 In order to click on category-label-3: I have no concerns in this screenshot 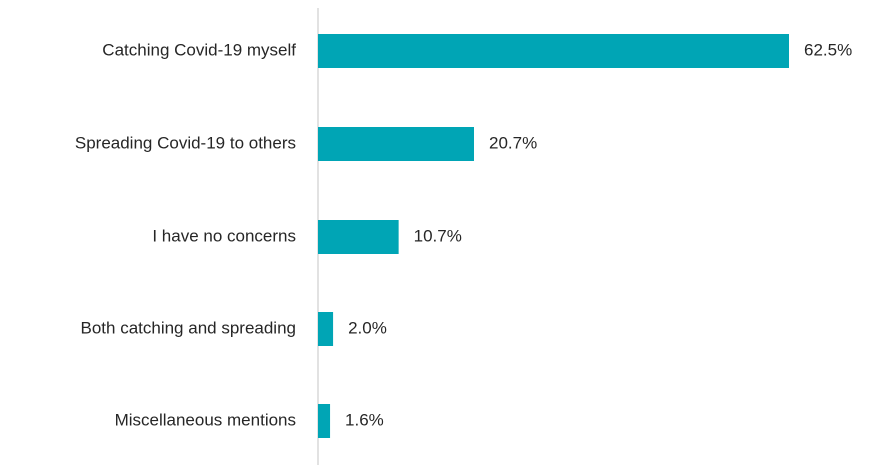, I will do `click(224, 235)`.